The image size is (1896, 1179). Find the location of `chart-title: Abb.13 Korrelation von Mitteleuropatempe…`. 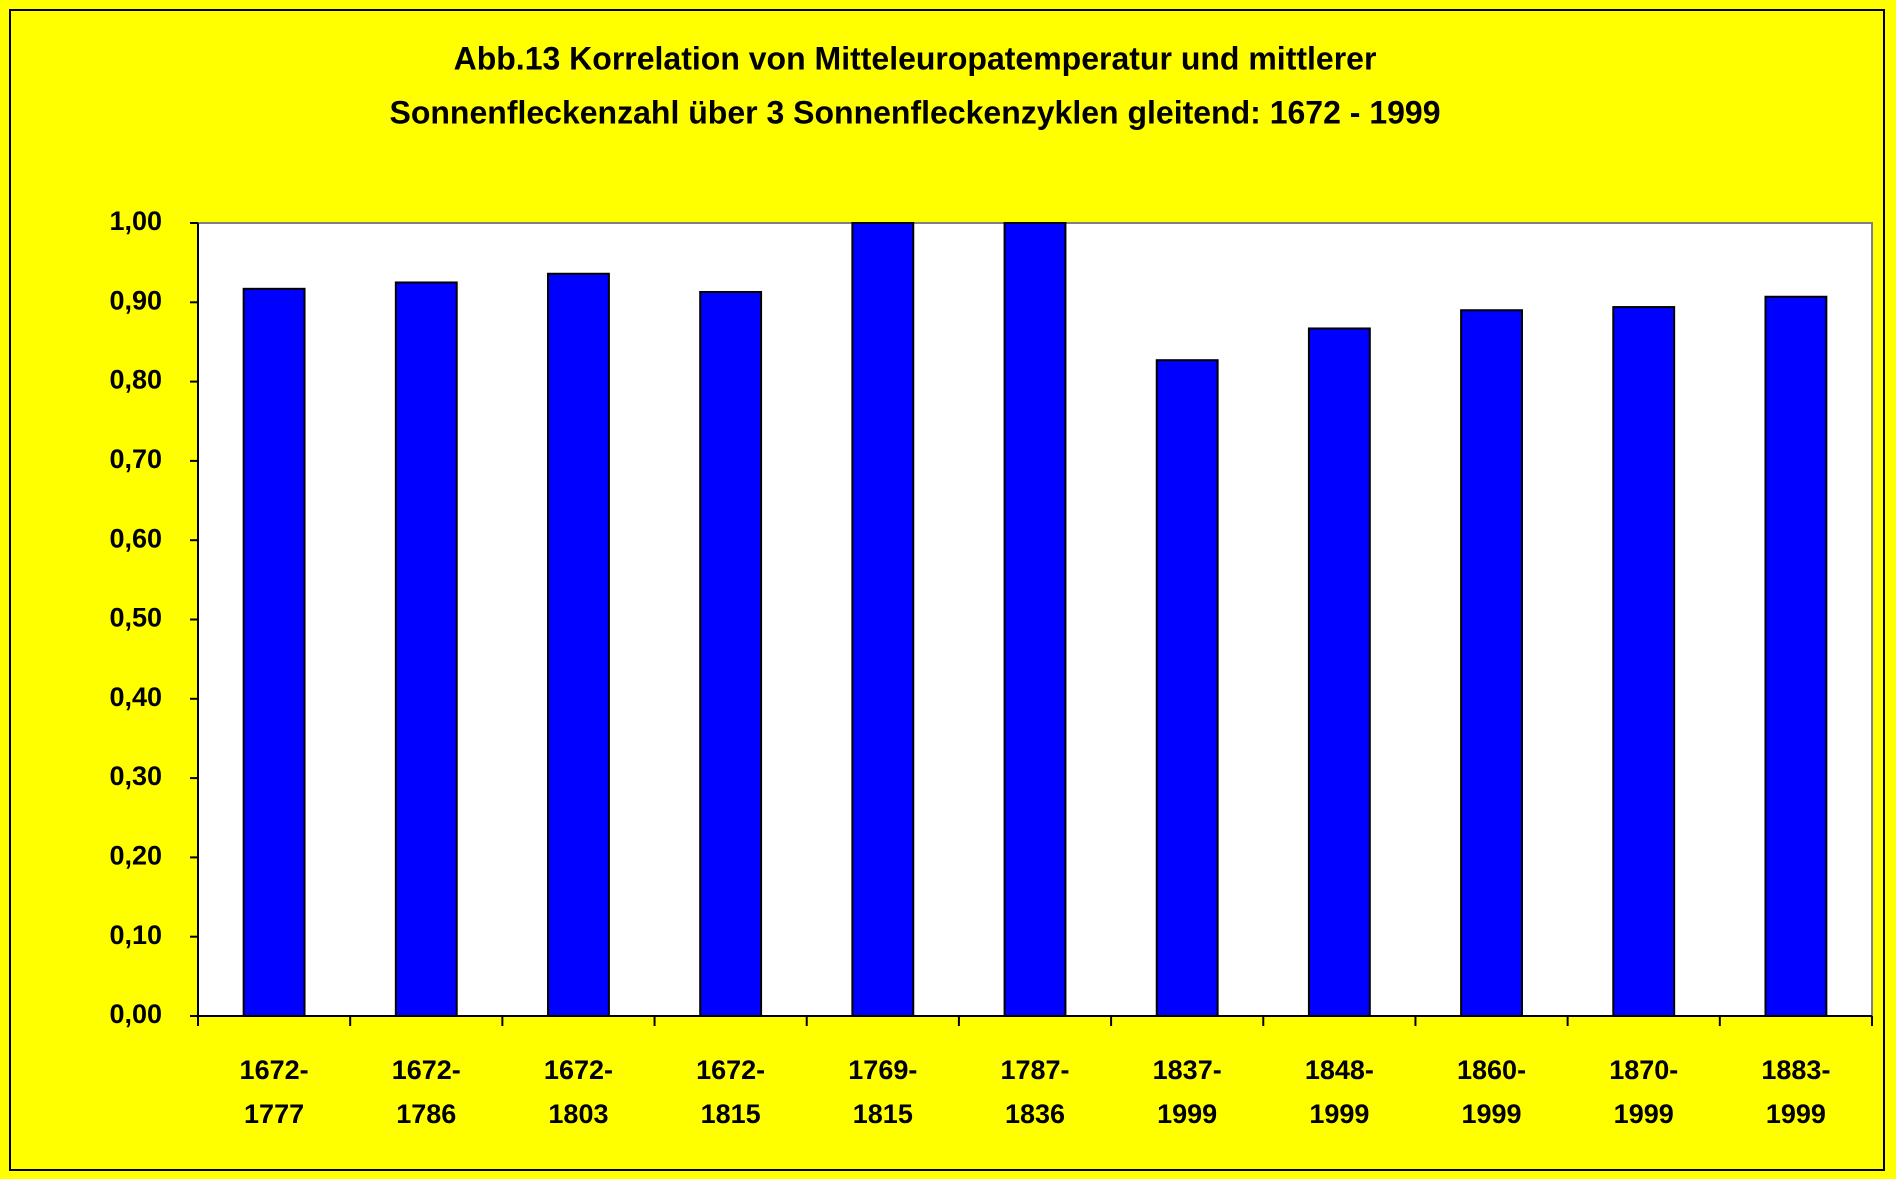

chart-title: Abb.13 Korrelation von Mitteleuropatempe… is located at coordinates (915, 58).